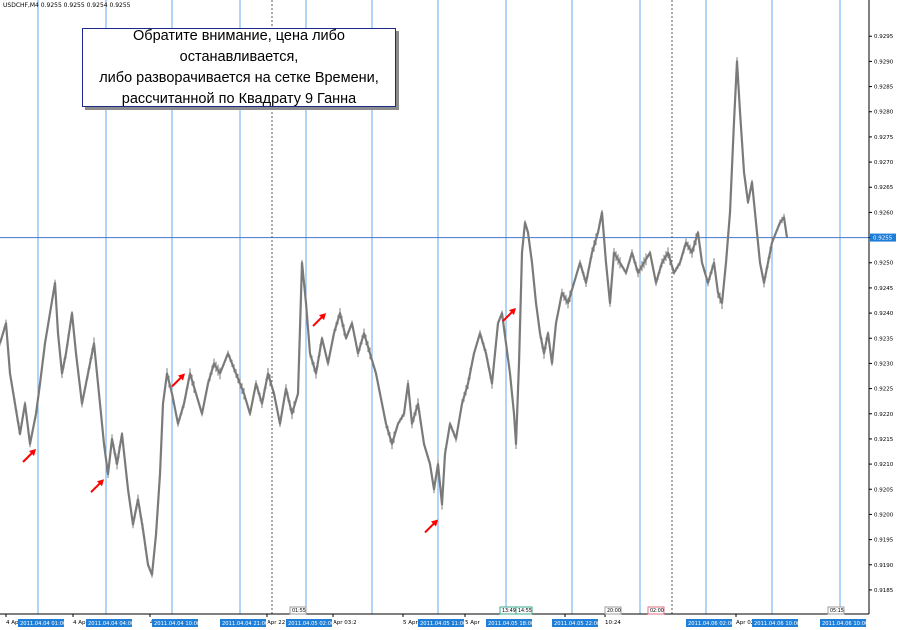 Image resolution: width=900 pixels, height=630 pixels. What do you see at coordinates (884, 163) in the screenshot?
I see `price-tick-label: 0.9270` at bounding box center [884, 163].